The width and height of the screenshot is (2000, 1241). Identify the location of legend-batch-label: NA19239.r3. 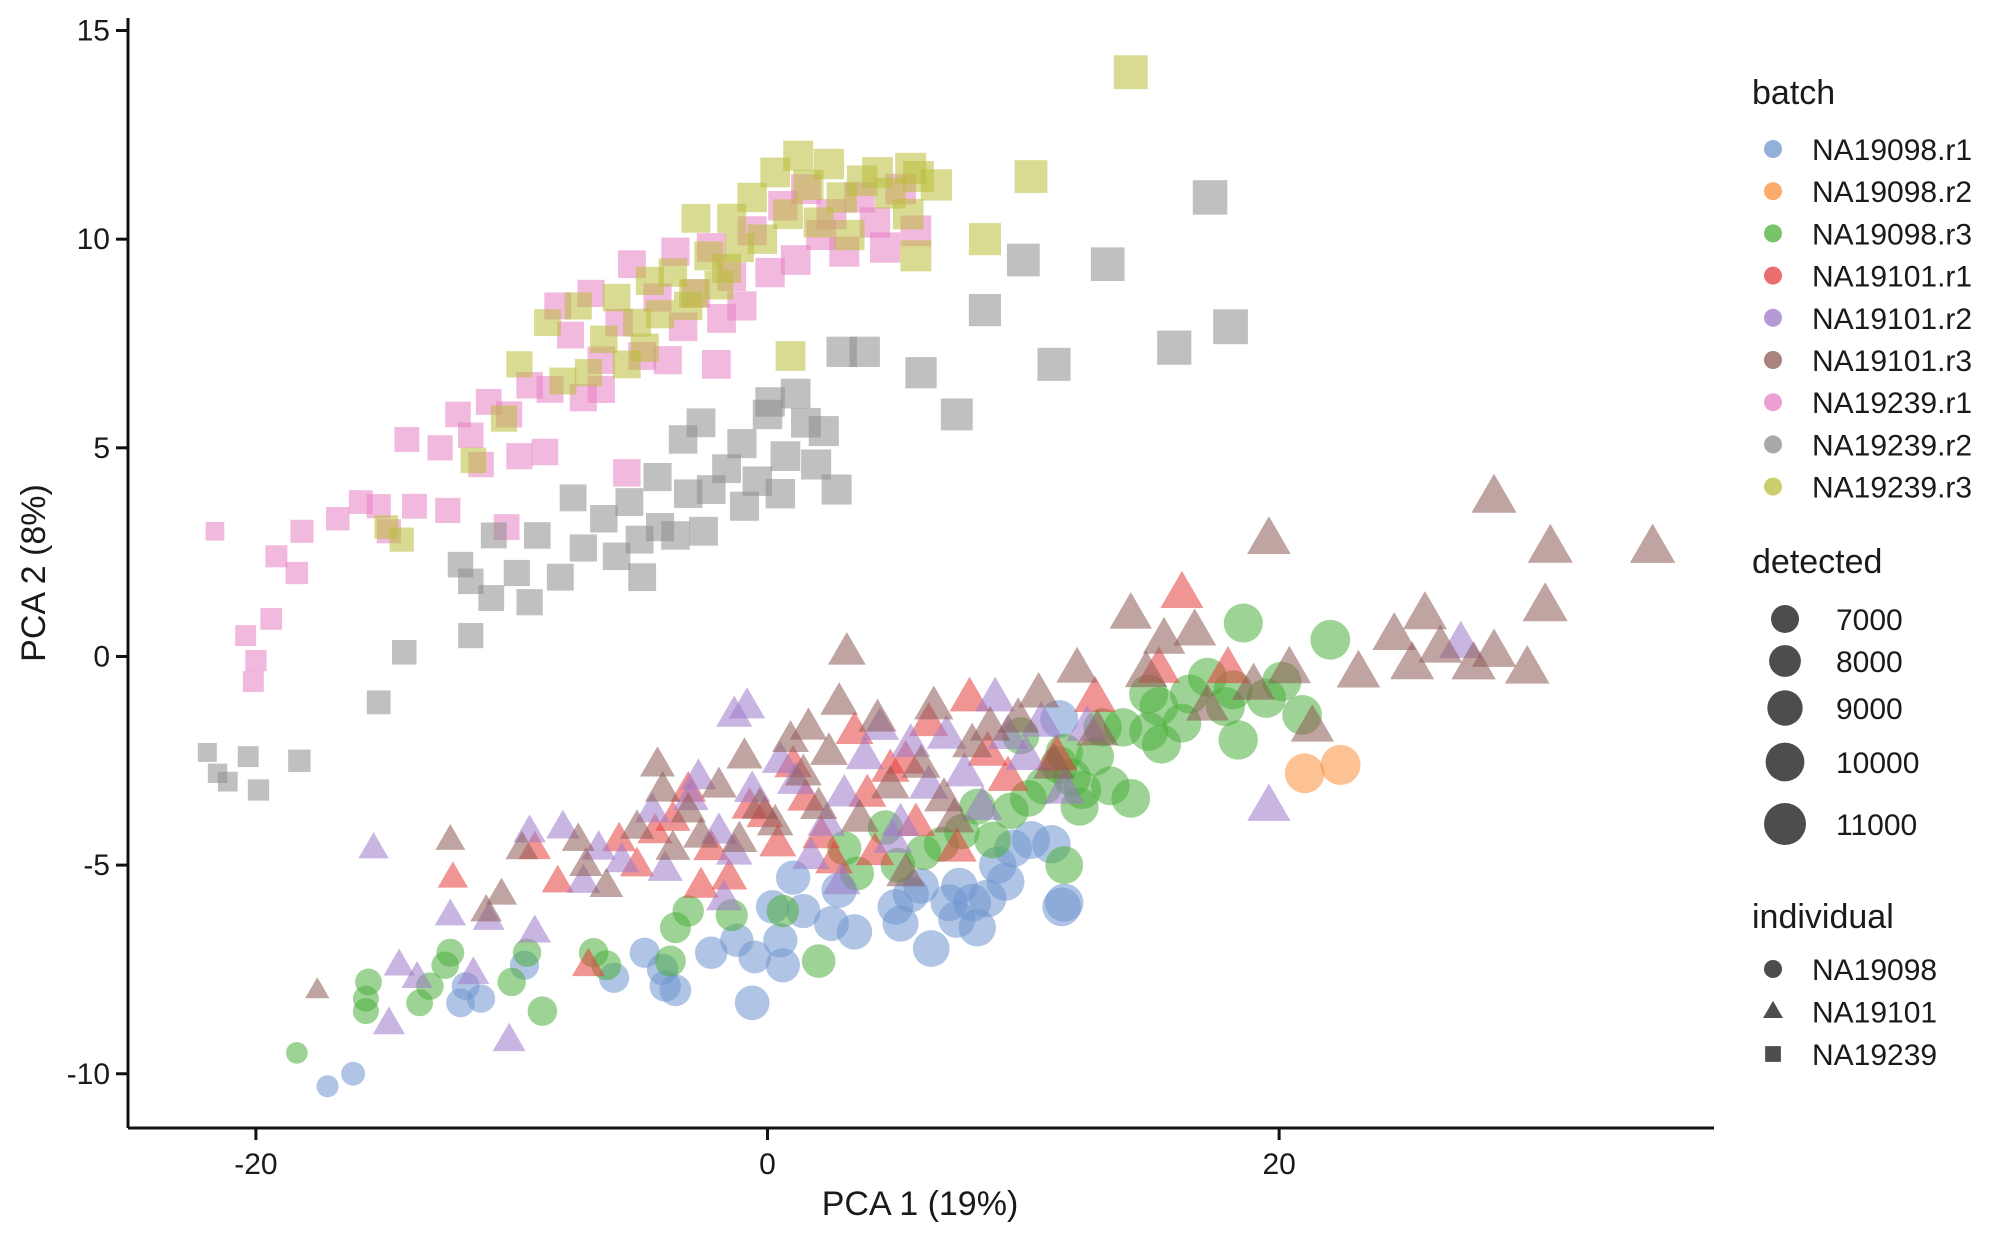
(1892, 488).